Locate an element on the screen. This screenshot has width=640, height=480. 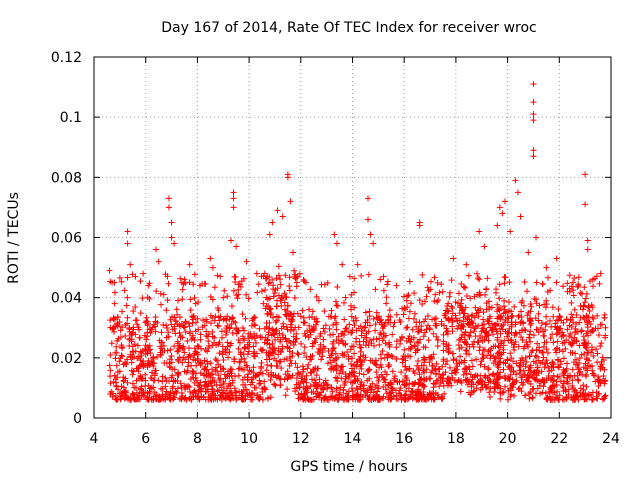
y-tick-label: 0.02 is located at coordinates (66, 359).